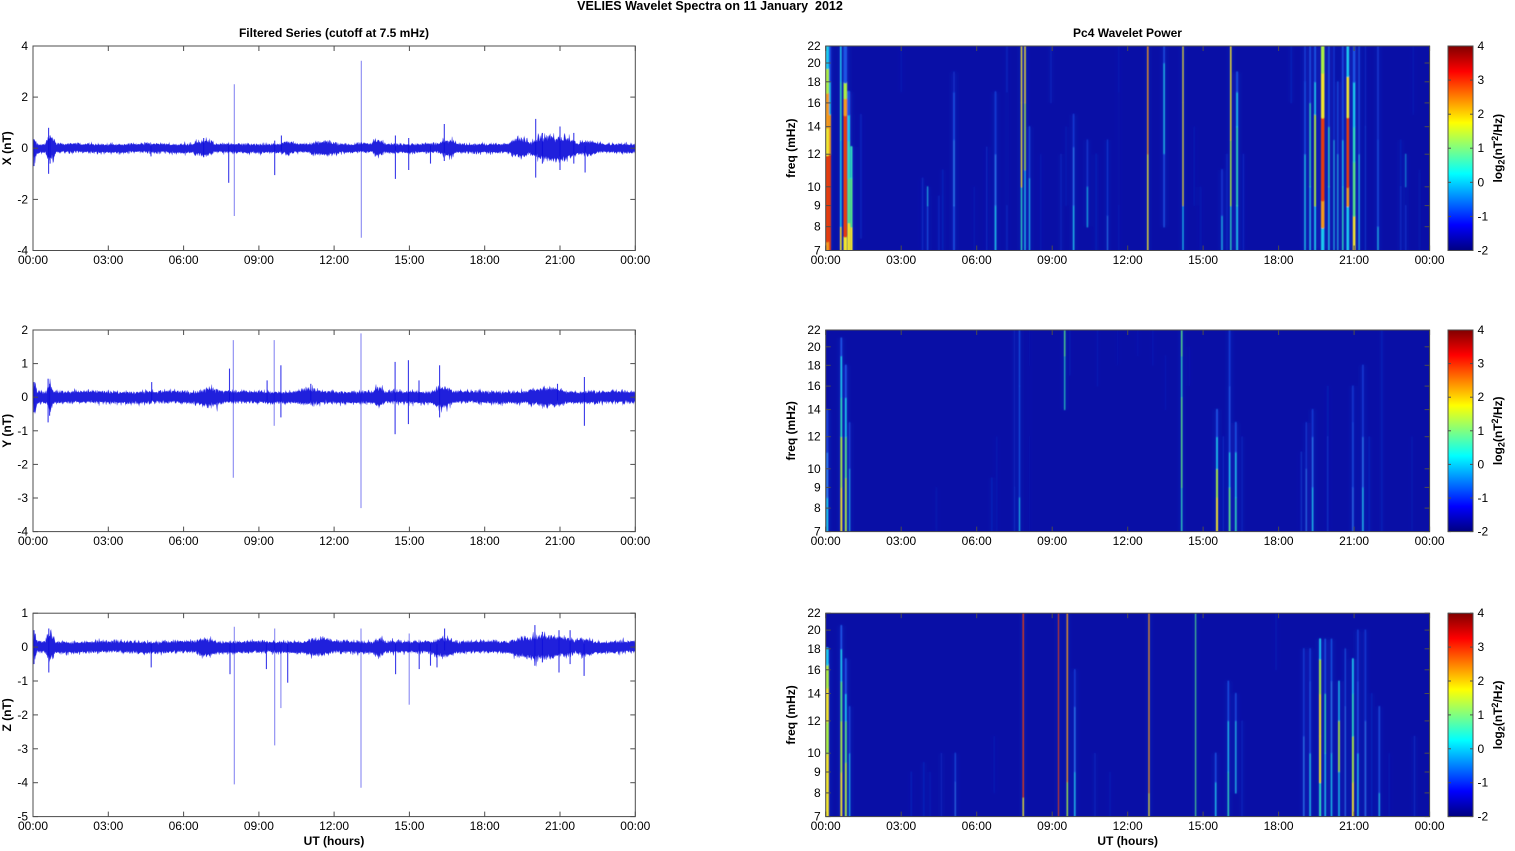  Describe the element at coordinates (814, 469) in the screenshot. I see `svg-text: 10` at that location.